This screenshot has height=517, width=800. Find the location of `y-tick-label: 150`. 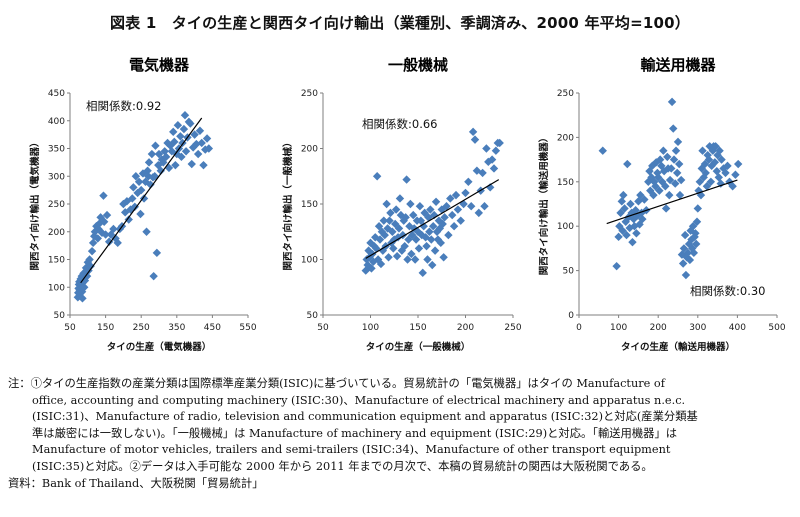

y-tick-label: 150 is located at coordinates (565, 183).